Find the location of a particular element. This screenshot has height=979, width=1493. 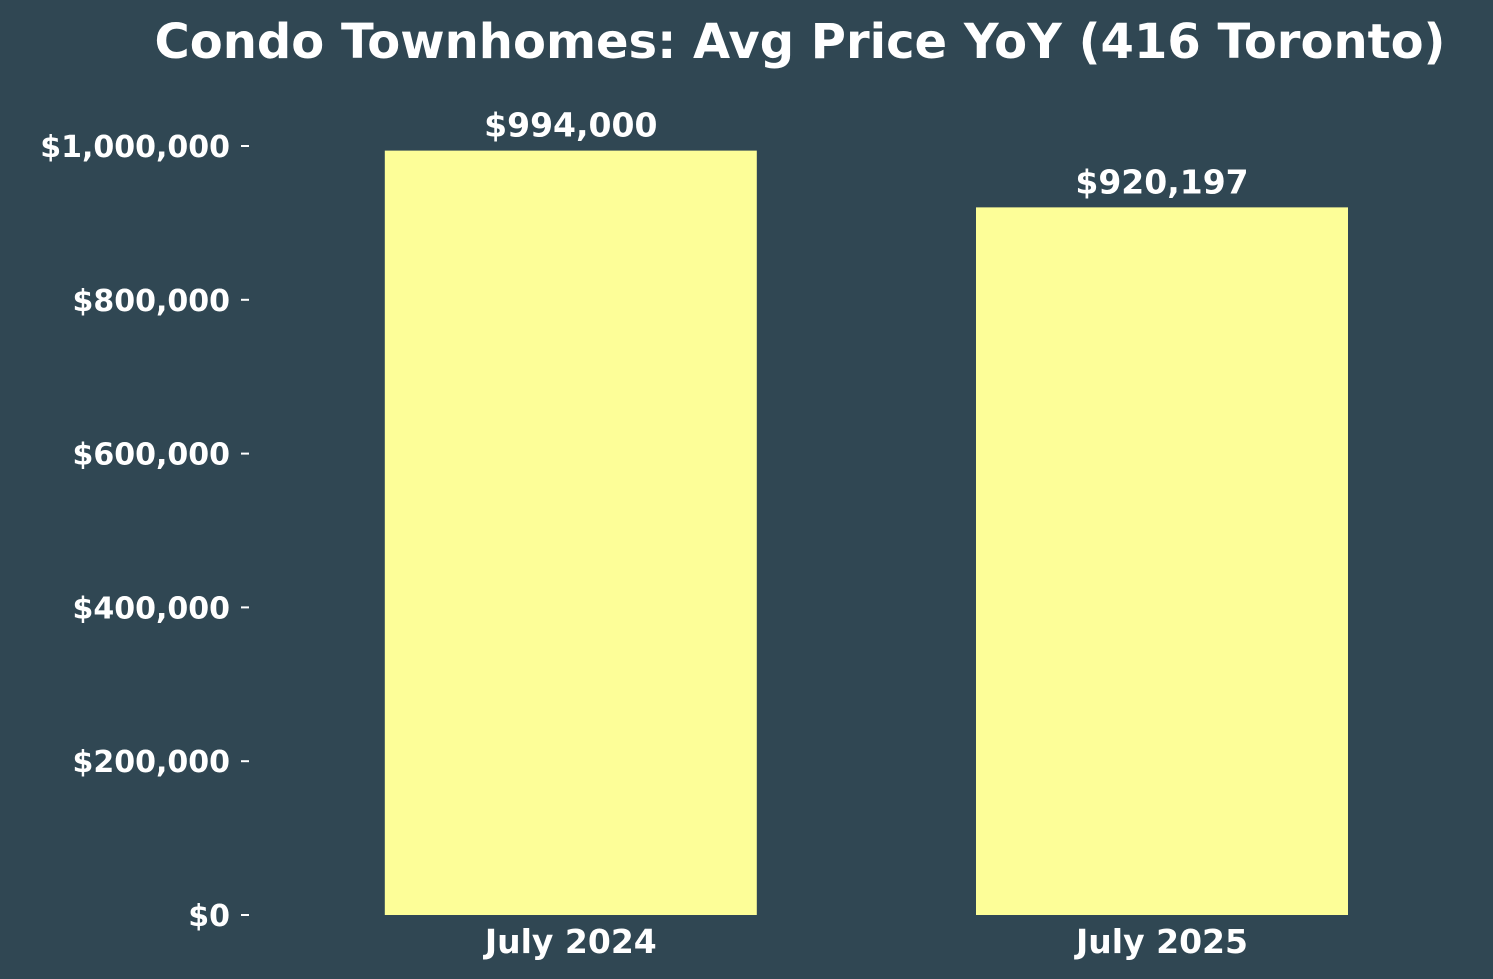

y-tick-label: $400,000 is located at coordinates (151, 608).